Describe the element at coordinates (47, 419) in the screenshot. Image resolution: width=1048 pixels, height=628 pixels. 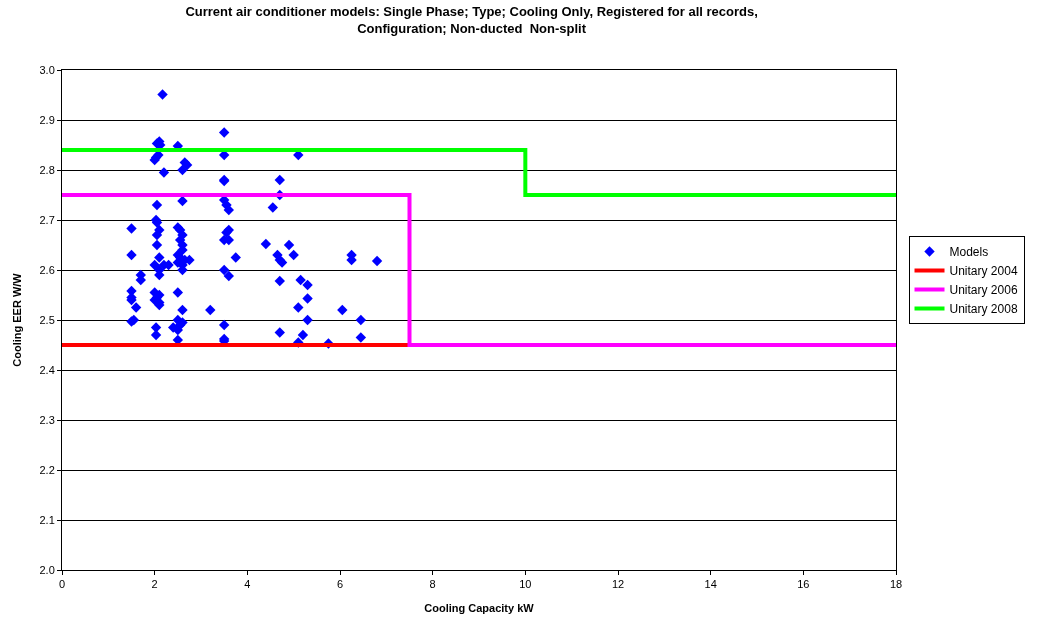
I see `y-tick-label: 2.3` at that location.